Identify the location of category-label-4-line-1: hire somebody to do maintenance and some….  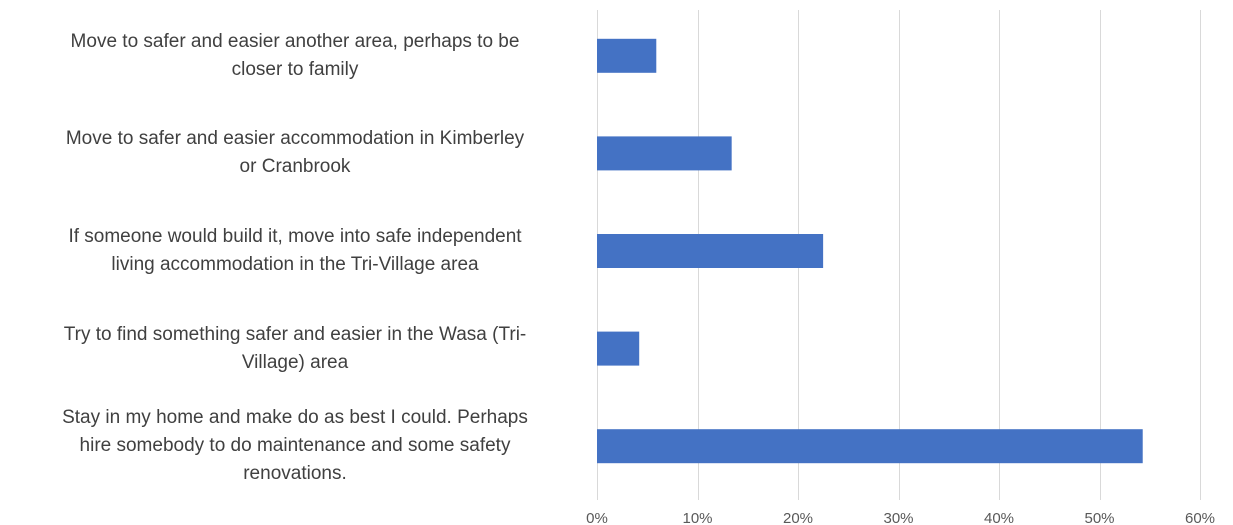
(295, 446).